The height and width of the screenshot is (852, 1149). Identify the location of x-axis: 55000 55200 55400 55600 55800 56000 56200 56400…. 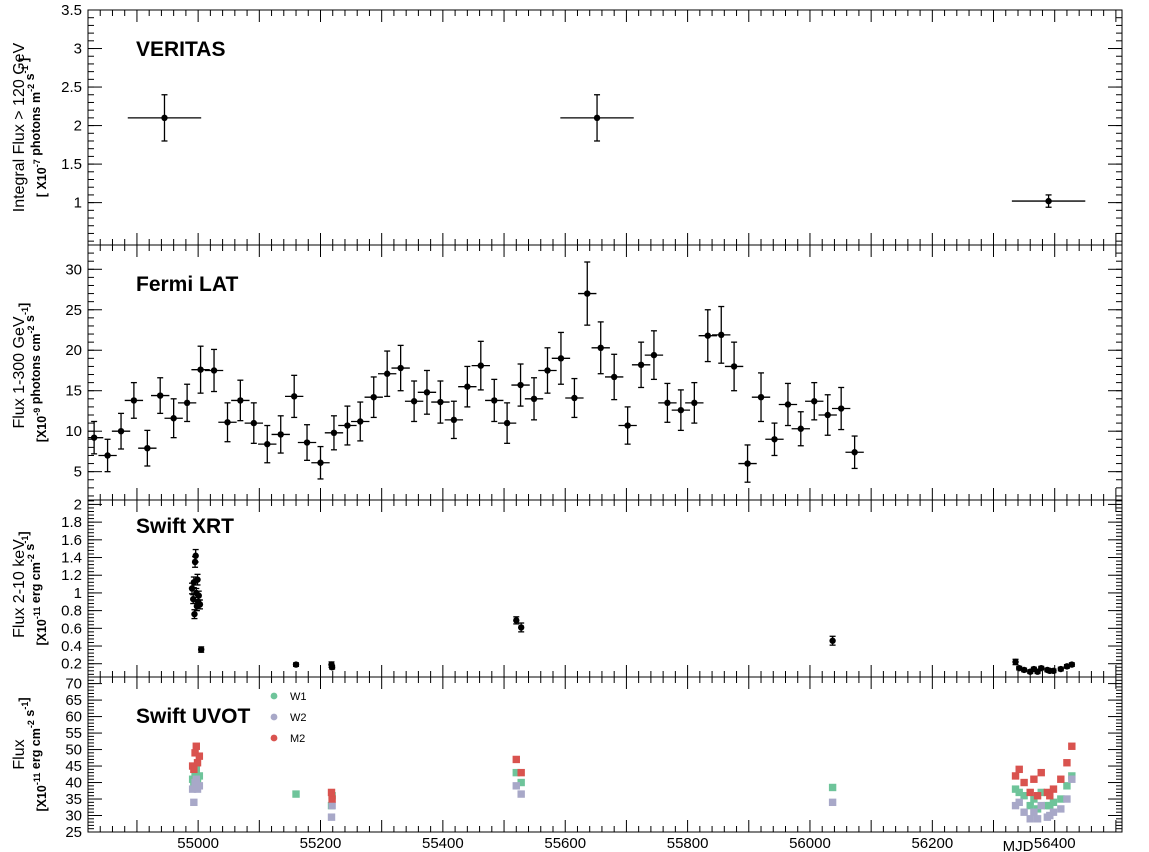
(626, 843).